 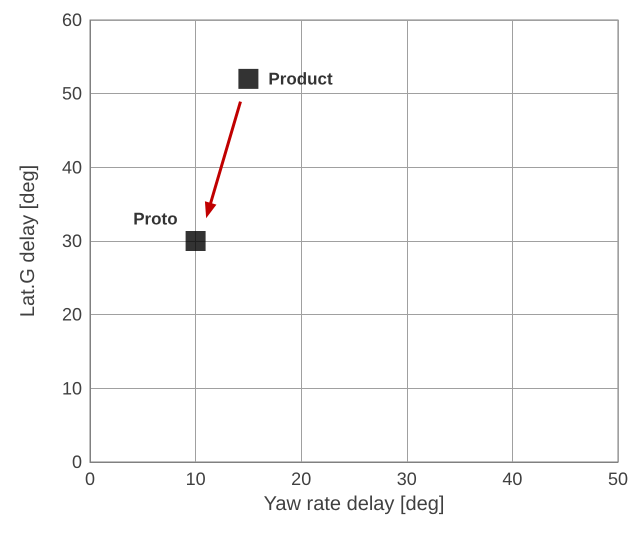 I want to click on x-tick-label: 20, so click(x=301, y=479).